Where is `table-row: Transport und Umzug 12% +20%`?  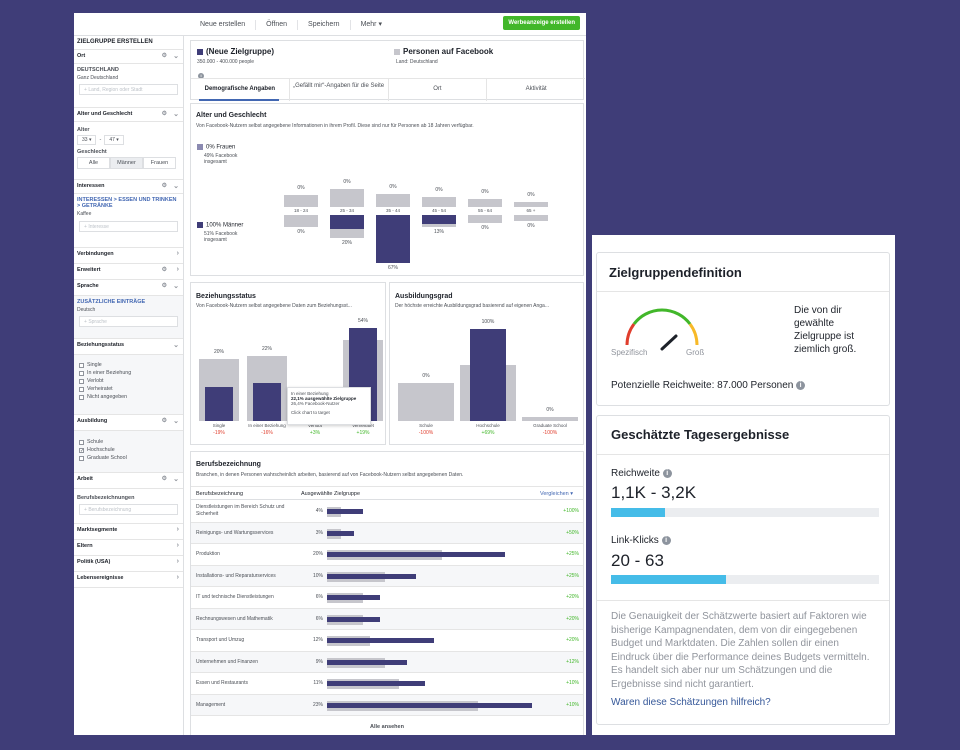
table-row: Transport und Umzug 12% +20% is located at coordinates (387, 641).